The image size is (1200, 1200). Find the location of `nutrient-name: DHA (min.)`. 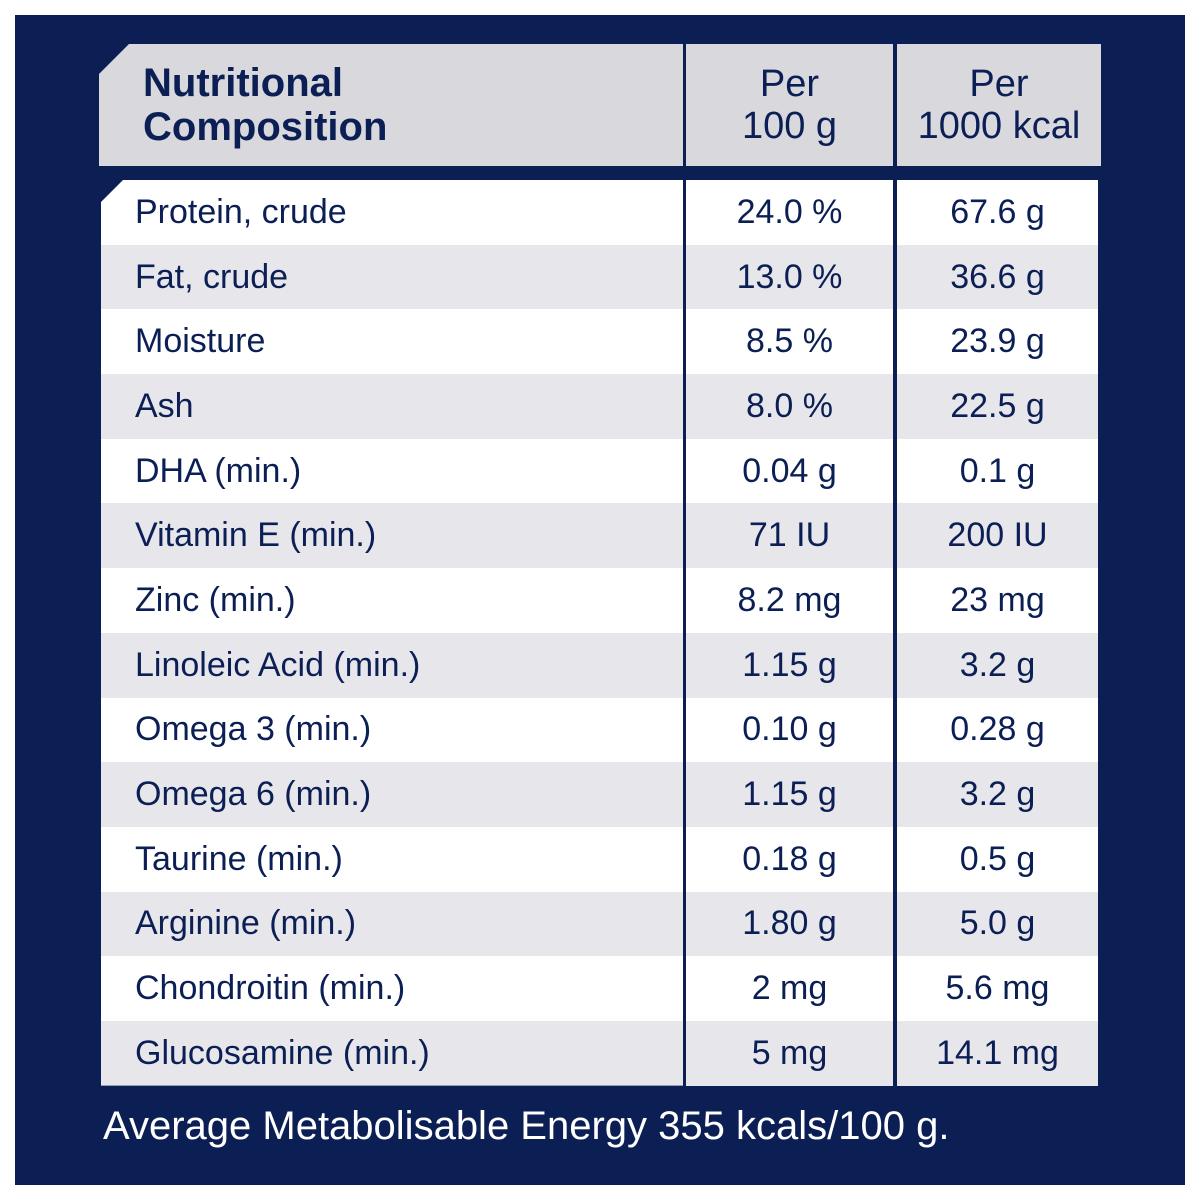

nutrient-name: DHA (min.) is located at coordinates (392, 471).